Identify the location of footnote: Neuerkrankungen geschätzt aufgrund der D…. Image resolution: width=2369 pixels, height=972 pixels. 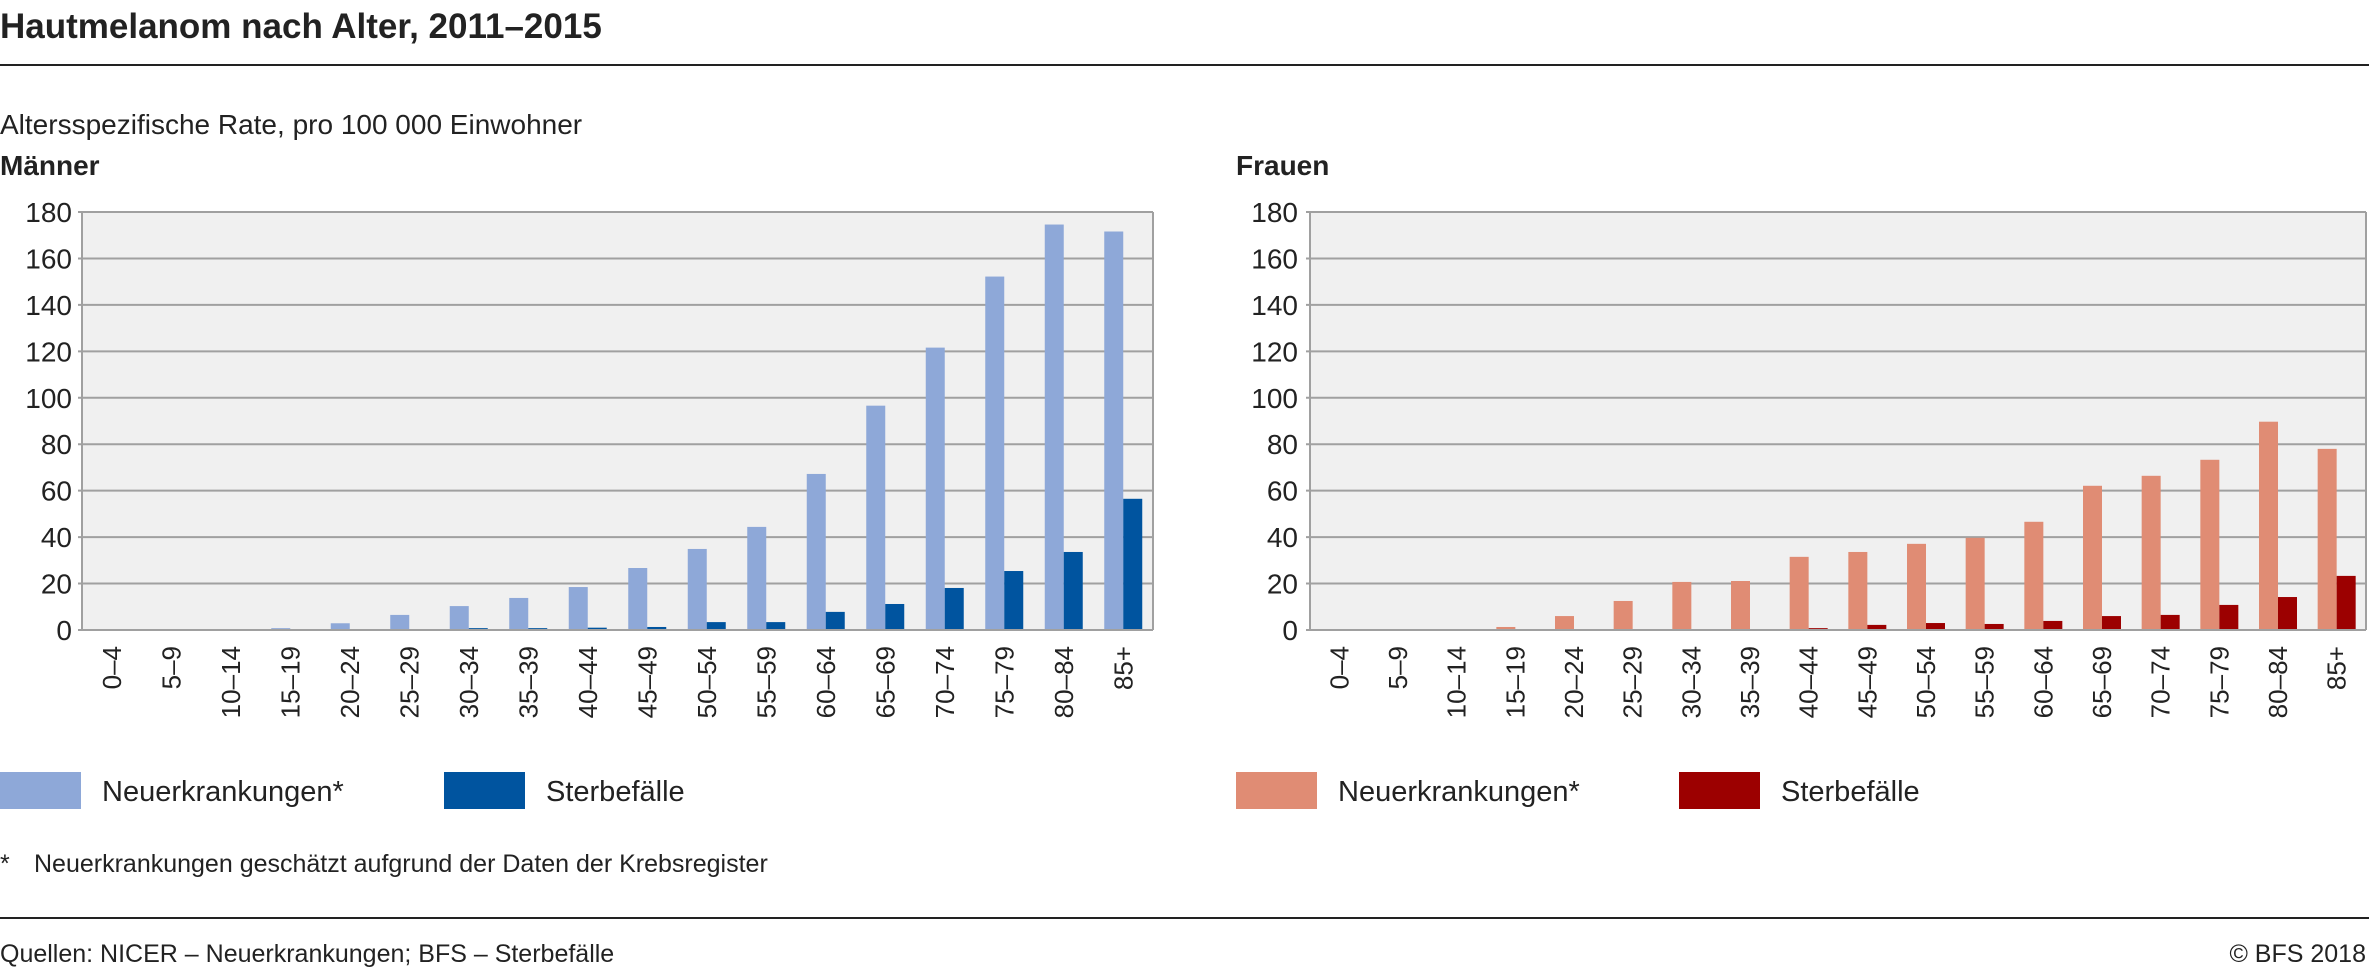
(401, 864).